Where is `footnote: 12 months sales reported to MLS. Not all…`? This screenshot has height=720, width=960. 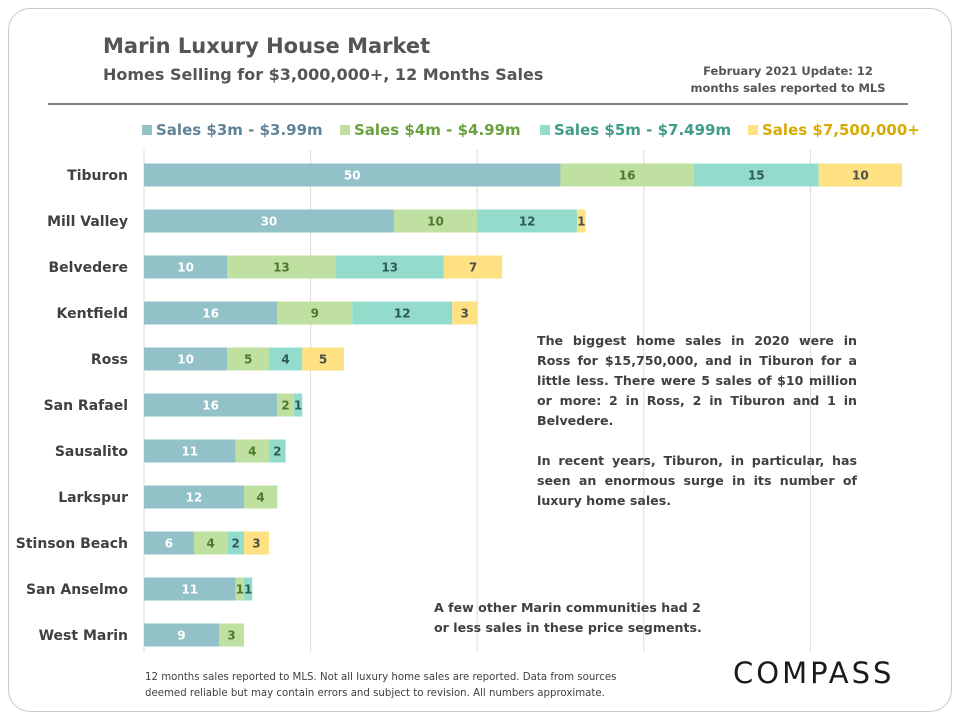
footnote: 12 months sales reported to MLS. Not all… is located at coordinates (405, 686).